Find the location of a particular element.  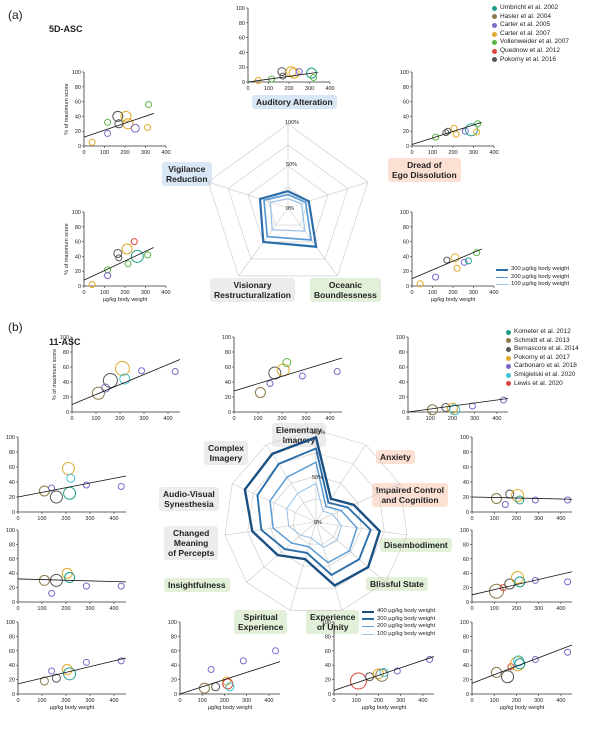

y-tick-label: 100 is located at coordinates (464, 438).